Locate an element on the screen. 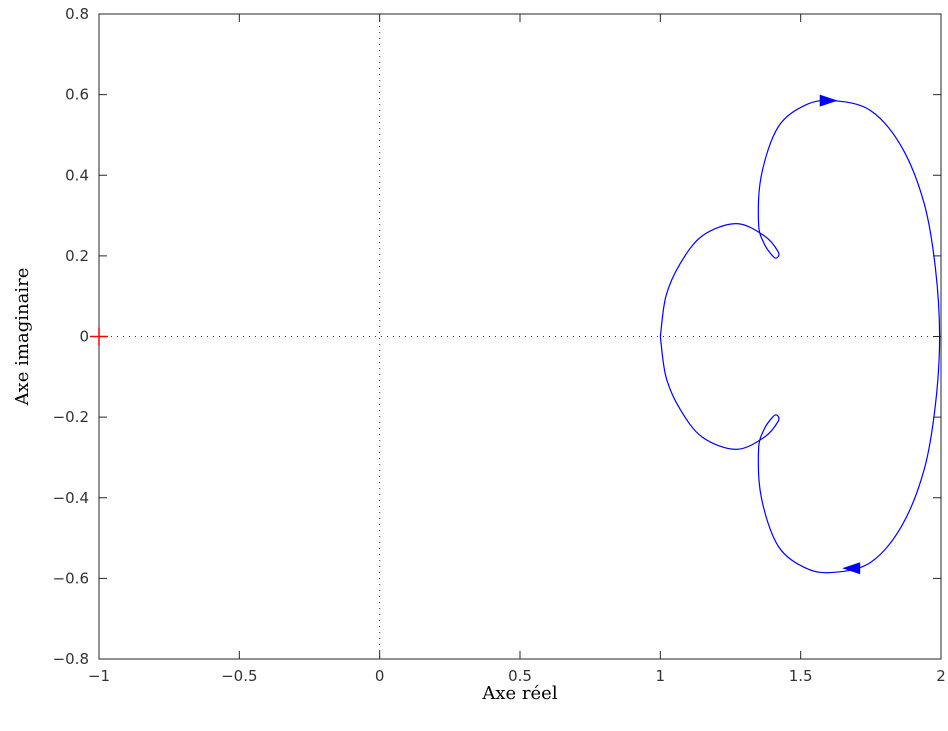 This screenshot has width=948, height=731. x-axis-title: Axe réel is located at coordinates (519, 693).